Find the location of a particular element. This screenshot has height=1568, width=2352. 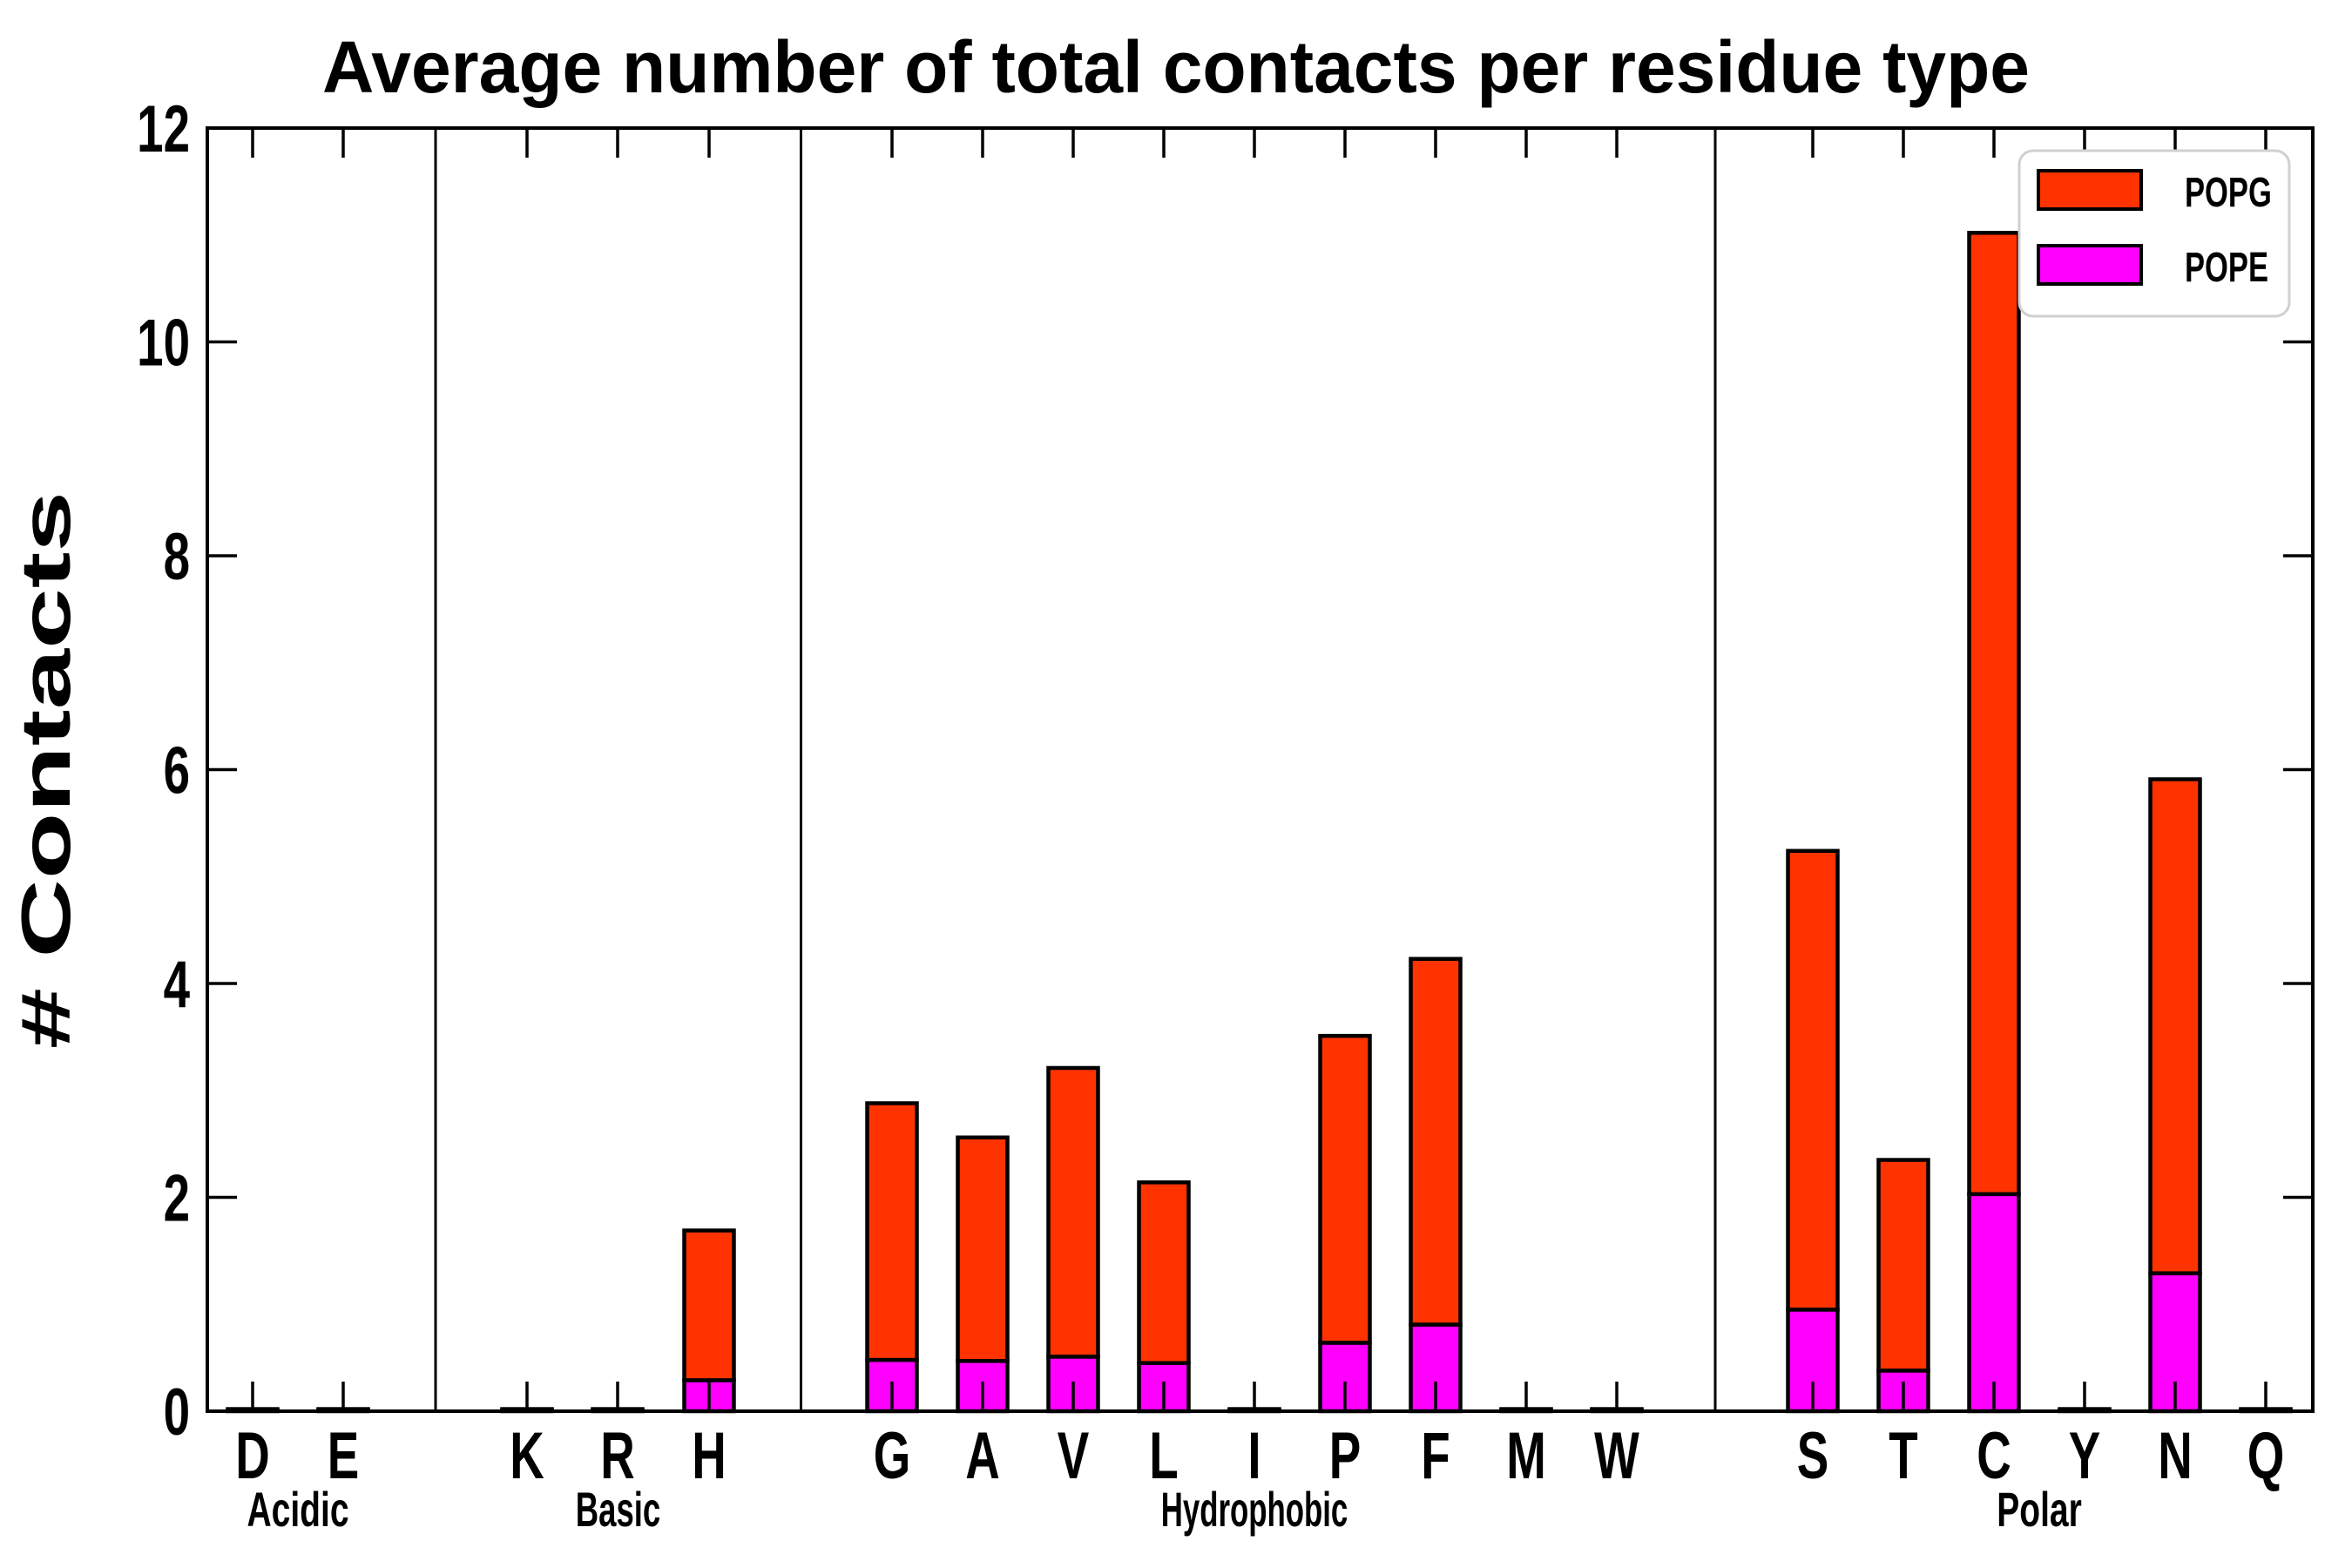

bar-pope-N is located at coordinates (2175, 1342).